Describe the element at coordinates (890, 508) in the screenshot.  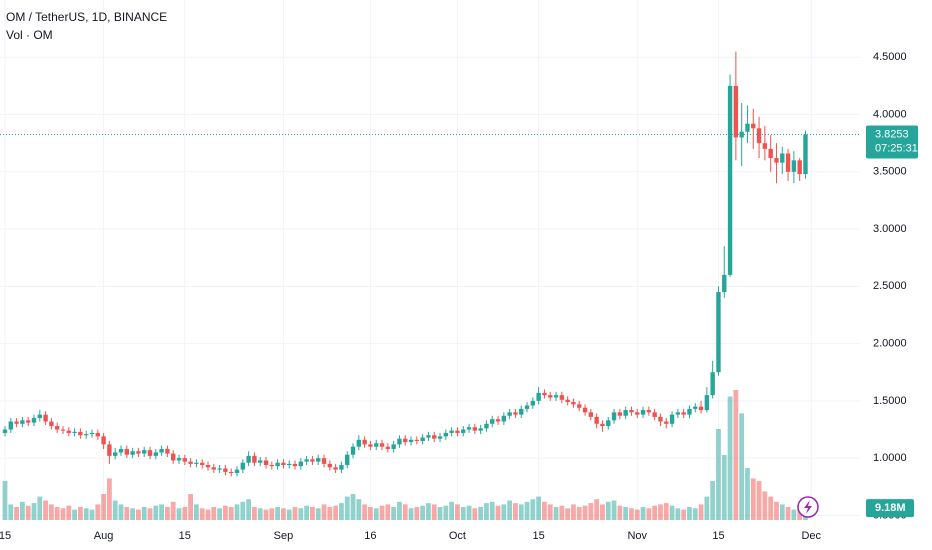
I see `volume-badge` at that location.